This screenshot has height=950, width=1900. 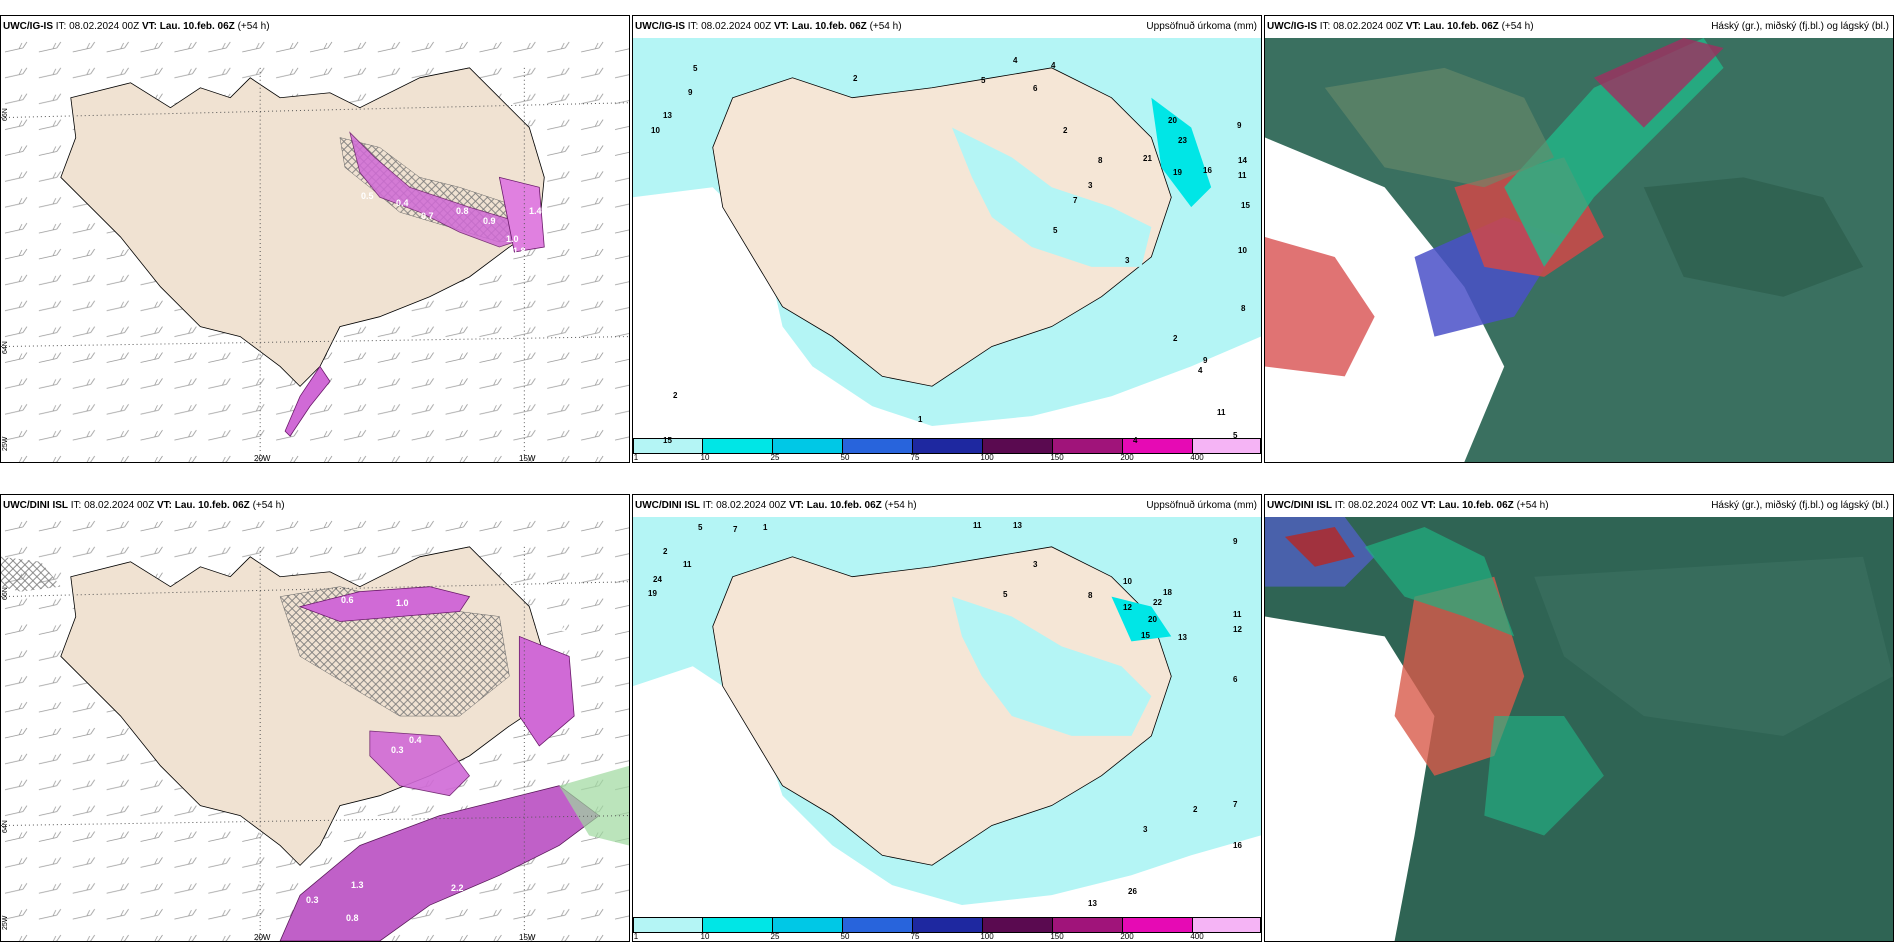 What do you see at coordinates (315, 729) in the screenshot?
I see `map-snow-wind` at bounding box center [315, 729].